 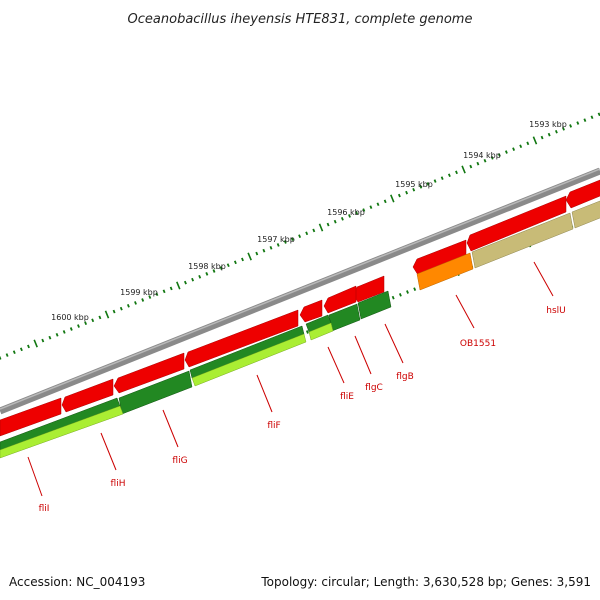 I want to click on gene-label-fliG: fliG, so click(x=179, y=461).